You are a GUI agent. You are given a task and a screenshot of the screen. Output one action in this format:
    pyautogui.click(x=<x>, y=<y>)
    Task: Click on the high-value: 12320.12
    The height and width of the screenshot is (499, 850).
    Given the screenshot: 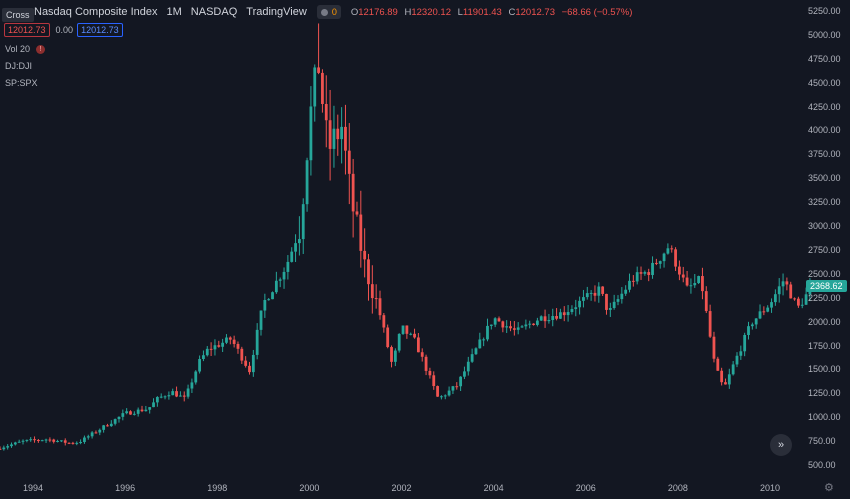 What is the action you would take?
    pyautogui.click(x=431, y=12)
    